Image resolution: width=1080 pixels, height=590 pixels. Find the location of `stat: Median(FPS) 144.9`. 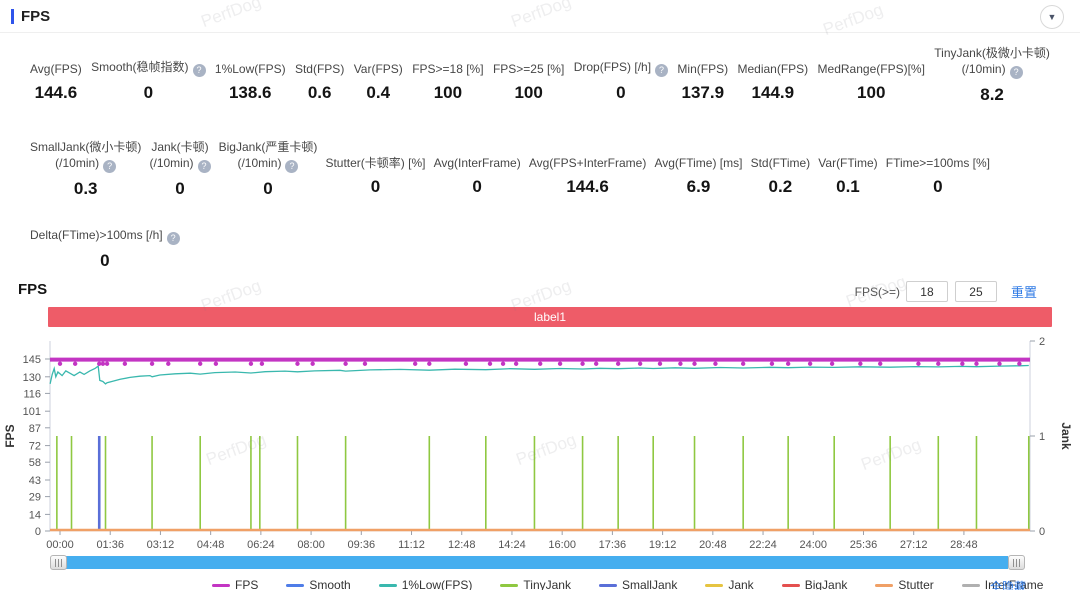

stat: Median(FPS) 144.9 is located at coordinates (772, 74).